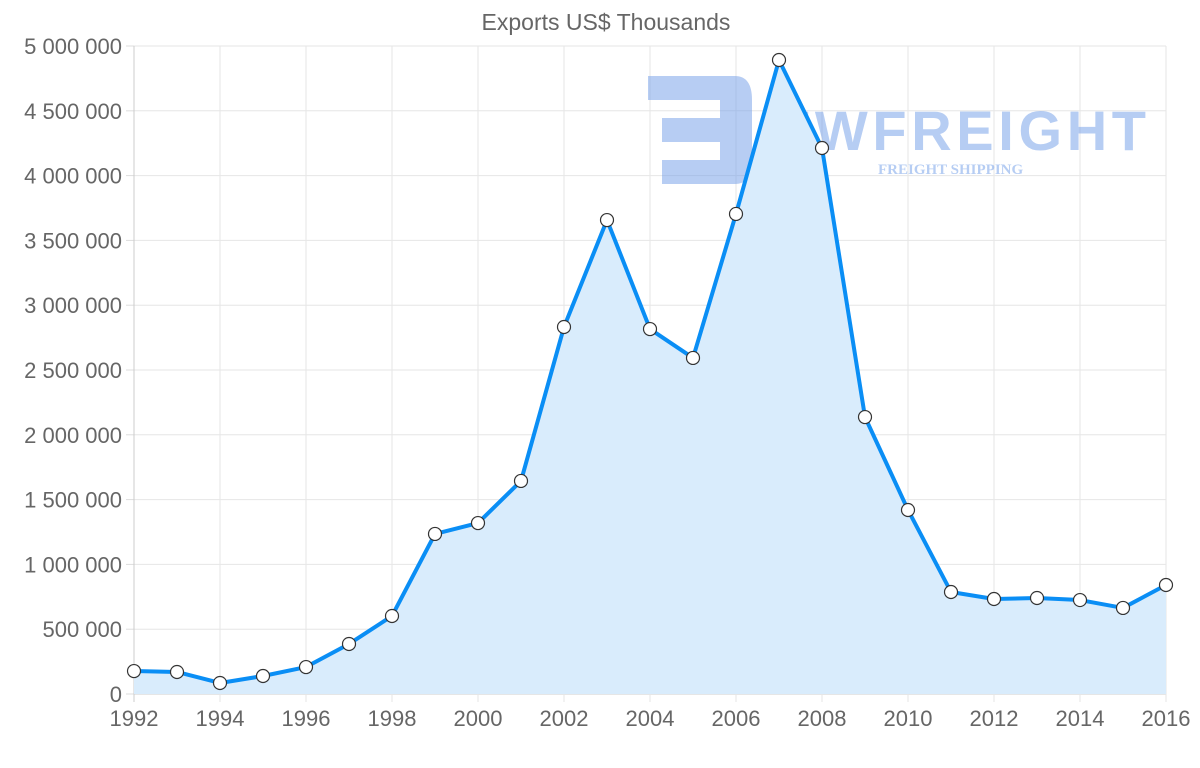  Describe the element at coordinates (606, 22) in the screenshot. I see `chart-title: Exports US$ Thousands` at that location.